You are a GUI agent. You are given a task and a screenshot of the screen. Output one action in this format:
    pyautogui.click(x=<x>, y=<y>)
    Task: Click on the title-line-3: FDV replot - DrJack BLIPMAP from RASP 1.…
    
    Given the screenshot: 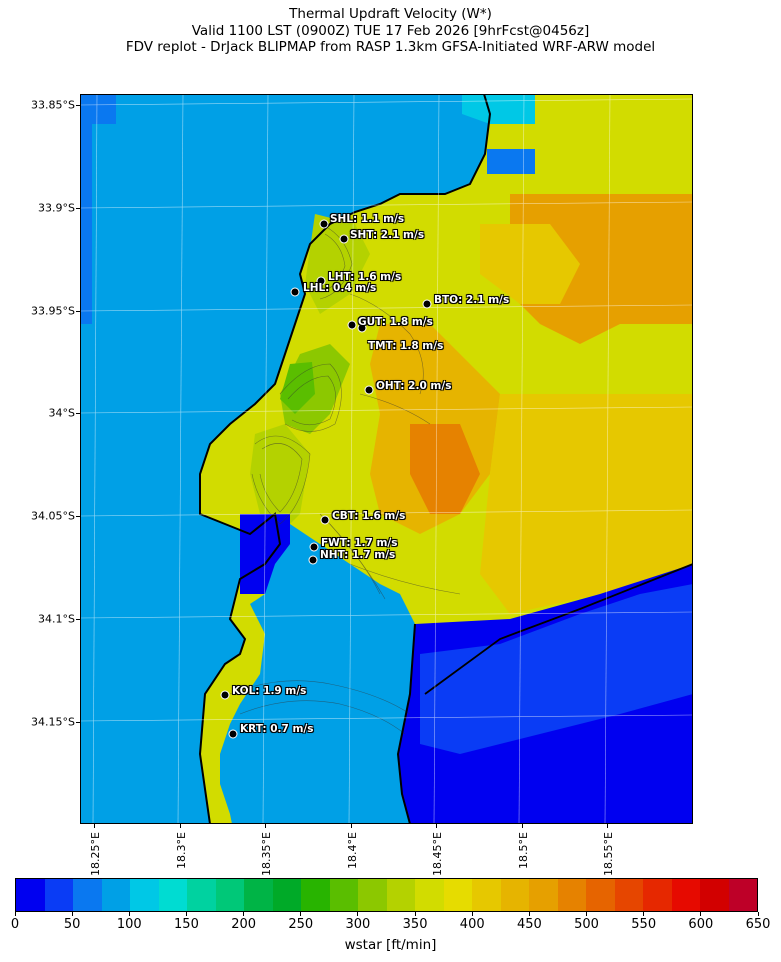 What is the action you would take?
    pyautogui.click(x=390, y=47)
    